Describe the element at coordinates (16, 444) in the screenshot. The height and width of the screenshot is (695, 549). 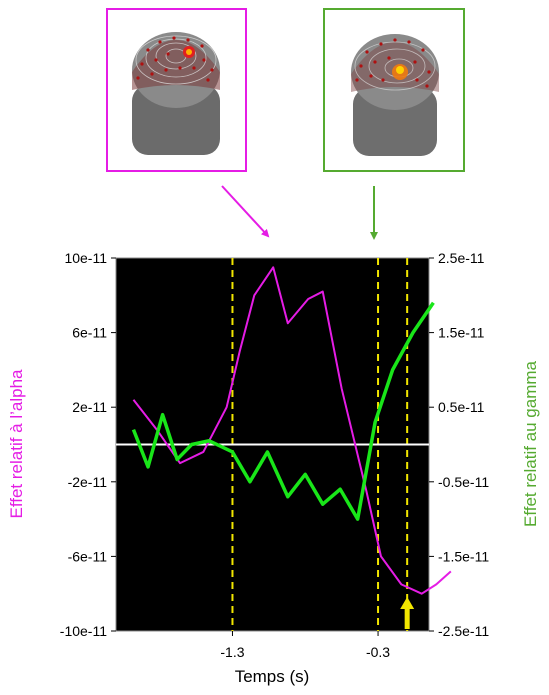
I see `left-y-axis-label: Effet relatif à l’alpha` at that location.